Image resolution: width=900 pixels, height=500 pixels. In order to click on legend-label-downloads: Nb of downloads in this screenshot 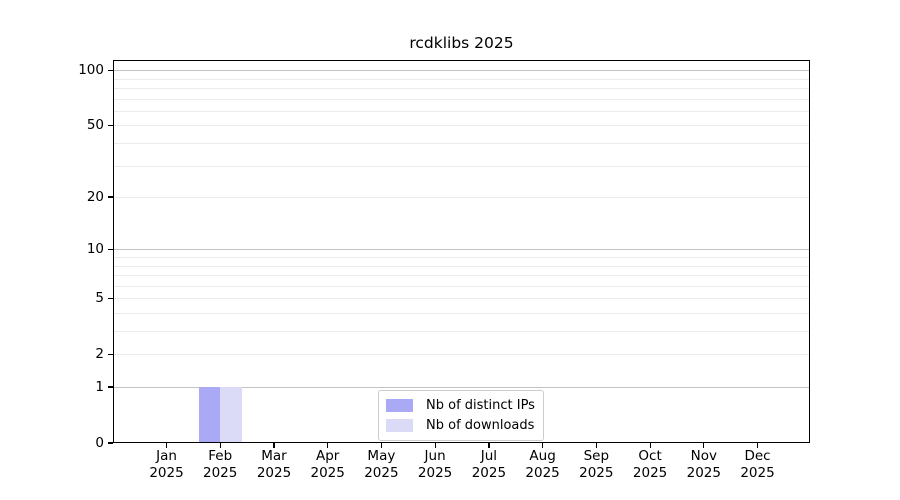, I will do `click(480, 425)`.